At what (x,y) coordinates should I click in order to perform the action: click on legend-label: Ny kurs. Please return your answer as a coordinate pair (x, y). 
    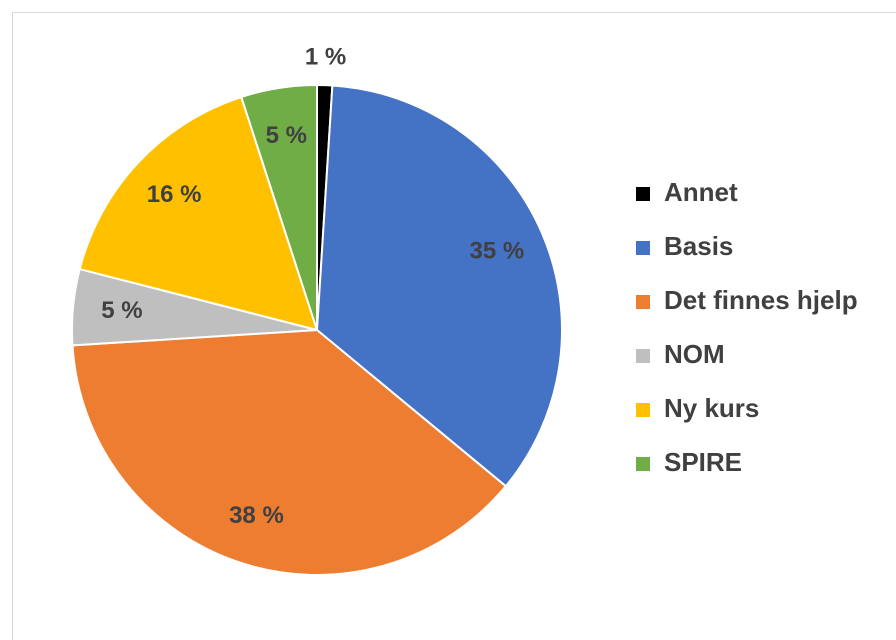
    Looking at the image, I should click on (711, 408).